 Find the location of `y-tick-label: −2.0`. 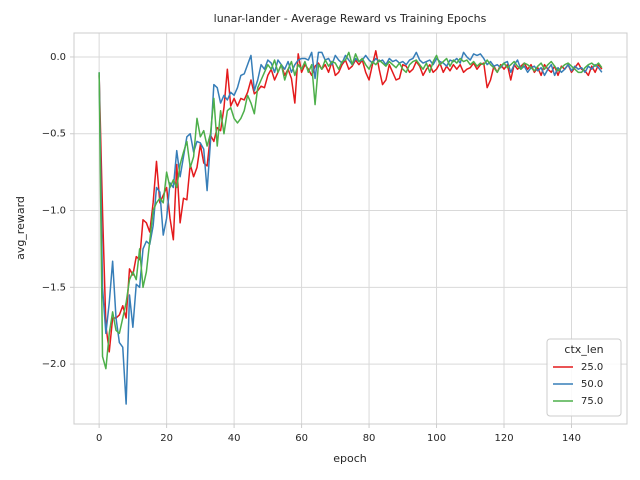

y-tick-label: −2.0 is located at coordinates (54, 364).